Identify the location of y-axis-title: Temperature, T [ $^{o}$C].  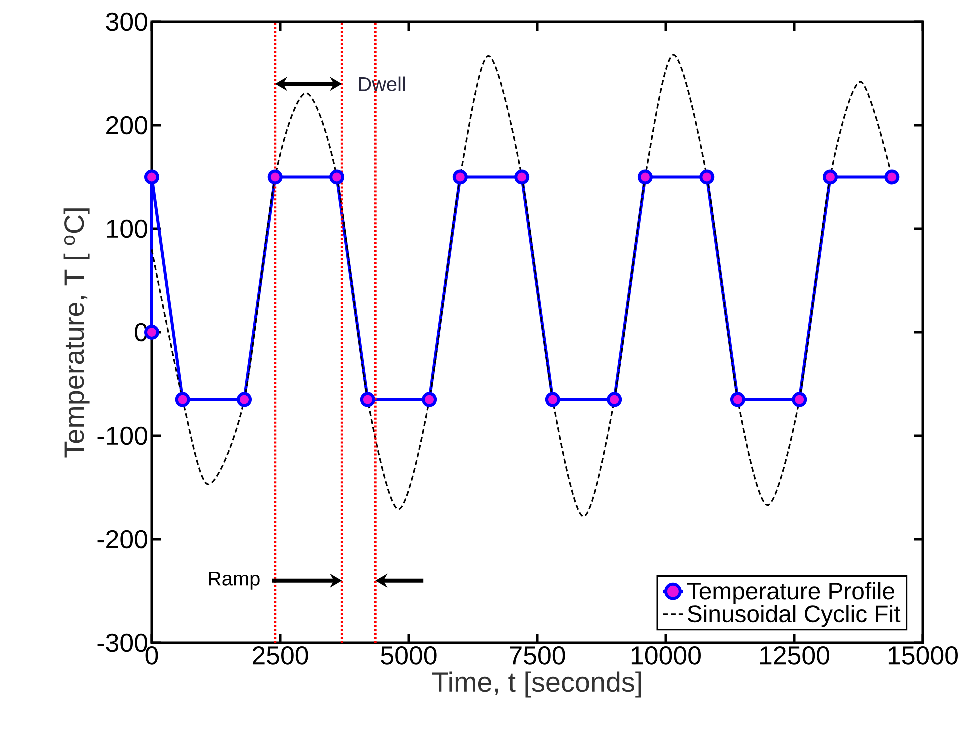
(77, 333).